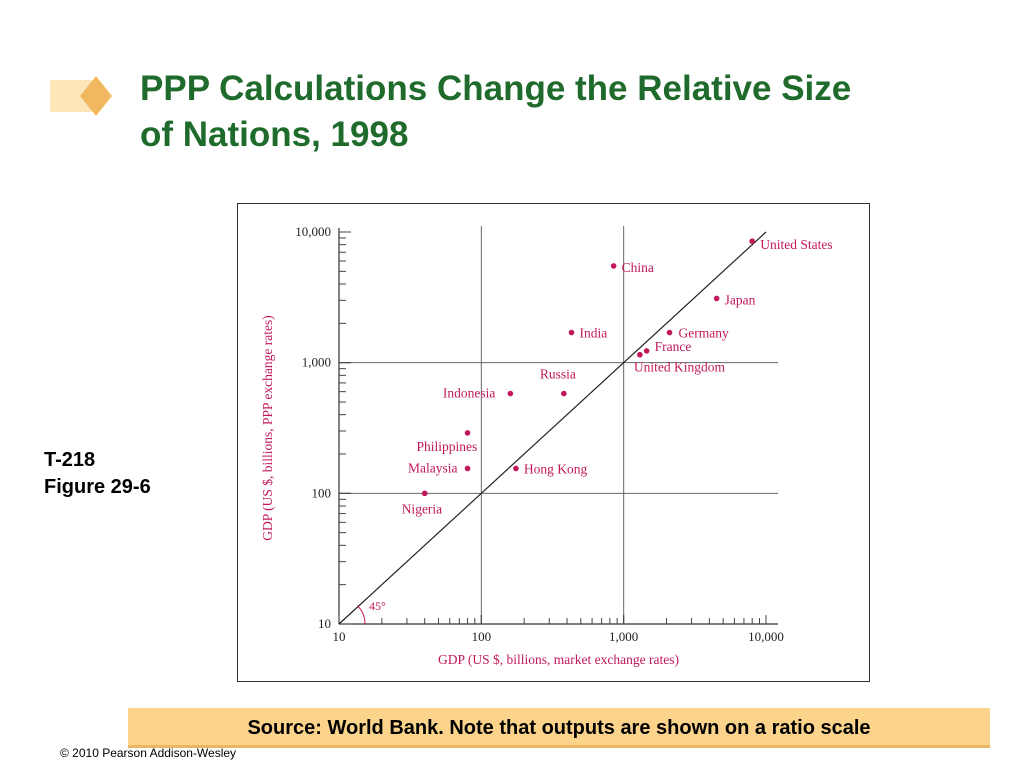  I want to click on data-label: Indonesia, so click(469, 393).